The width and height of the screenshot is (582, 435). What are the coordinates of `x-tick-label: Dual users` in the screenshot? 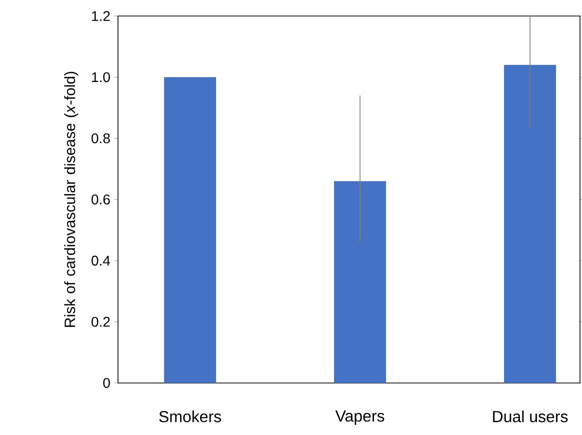 It's located at (530, 416).